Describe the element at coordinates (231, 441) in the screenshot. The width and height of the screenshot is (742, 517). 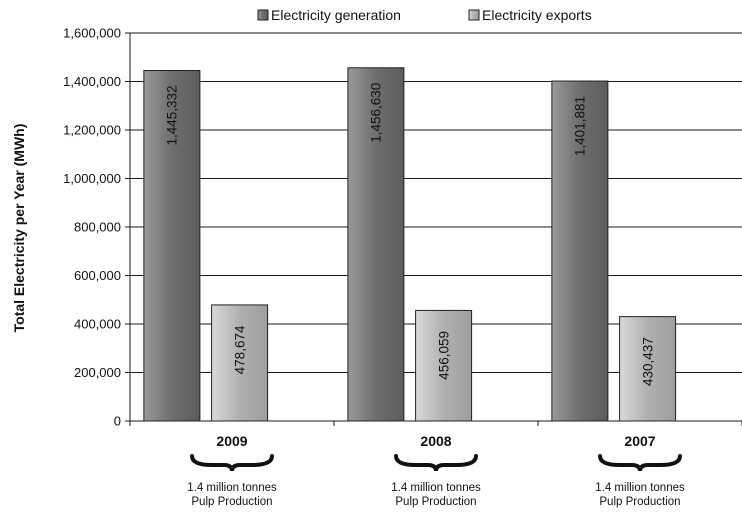
I see `category-label-2009: 2009` at that location.